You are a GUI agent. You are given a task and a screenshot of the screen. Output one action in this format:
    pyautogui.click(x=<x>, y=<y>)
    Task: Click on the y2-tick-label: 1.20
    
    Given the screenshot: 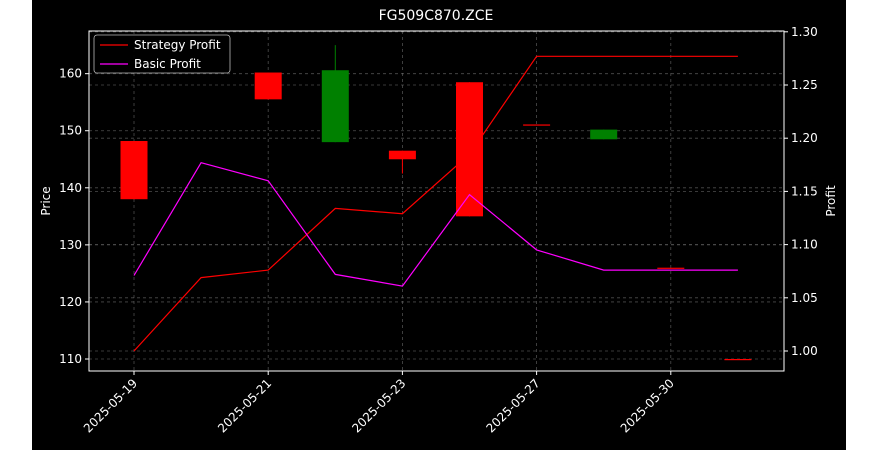 What is the action you would take?
    pyautogui.click(x=804, y=138)
    